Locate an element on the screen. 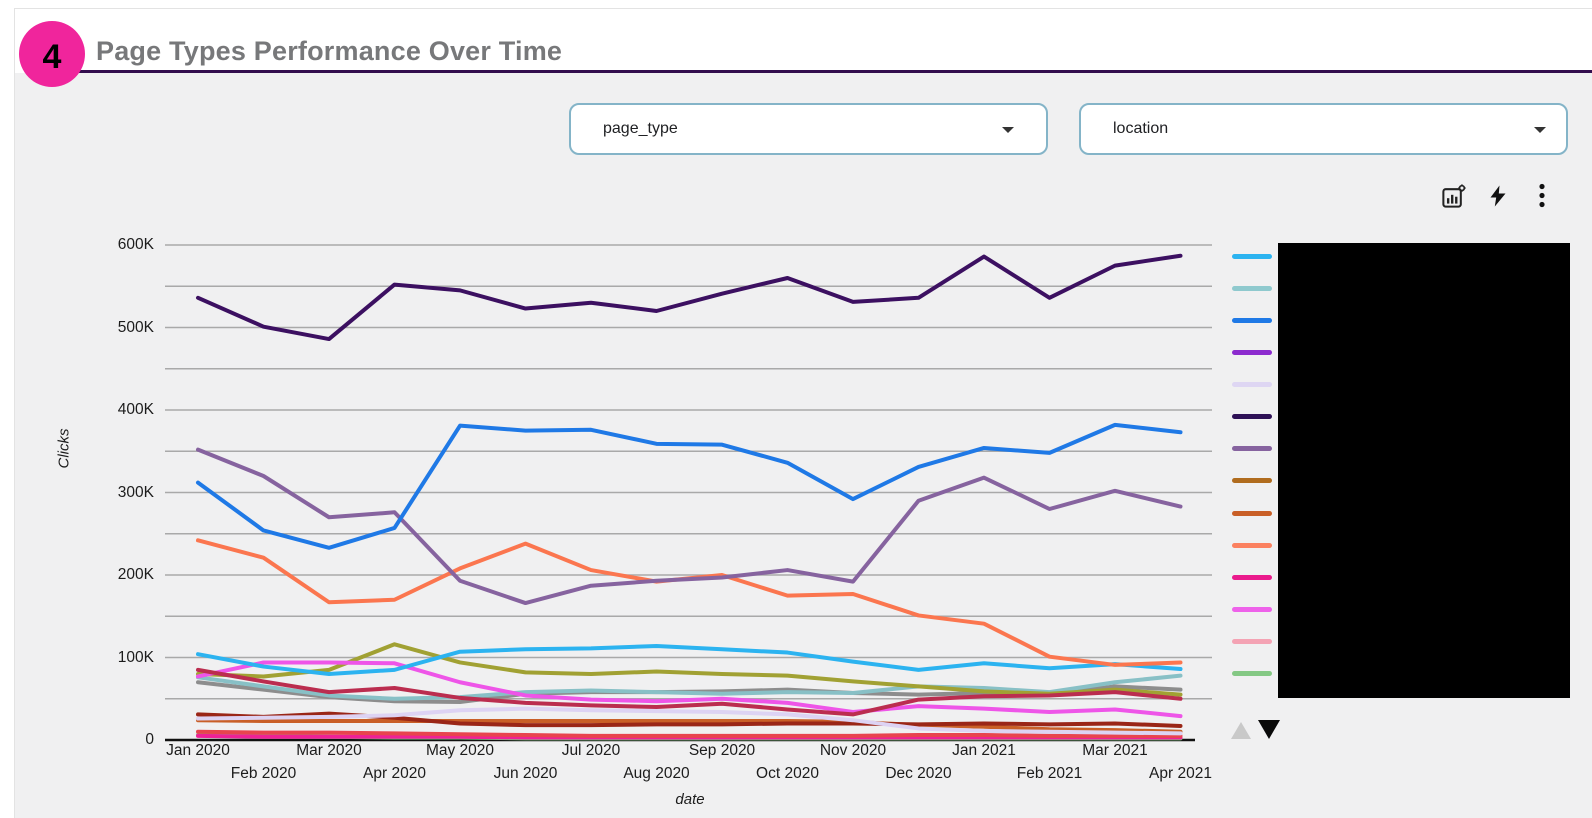 The image size is (1592, 818). series-sky-blue-line is located at coordinates (689, 659).